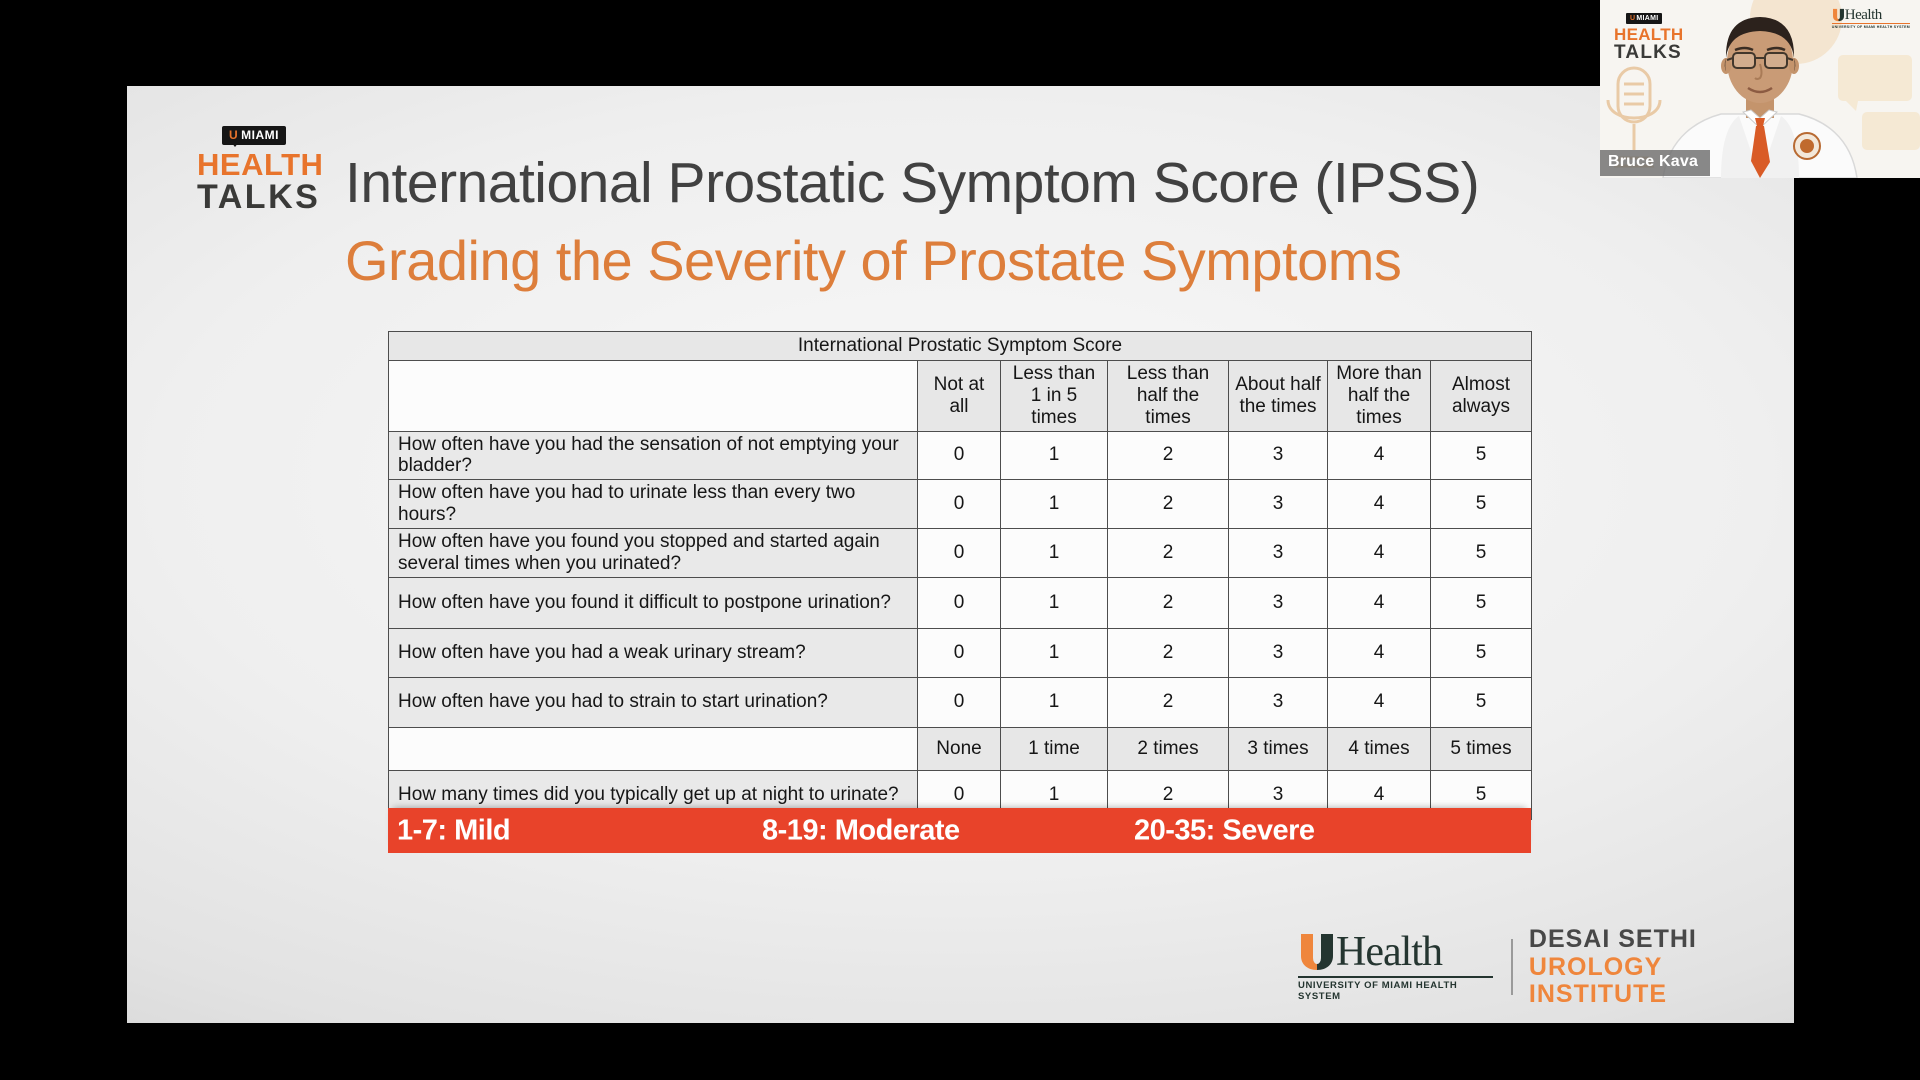 The width and height of the screenshot is (1920, 1080). Describe the element at coordinates (1224, 830) in the screenshot. I see `severity-severe: 20-35: Severe` at that location.